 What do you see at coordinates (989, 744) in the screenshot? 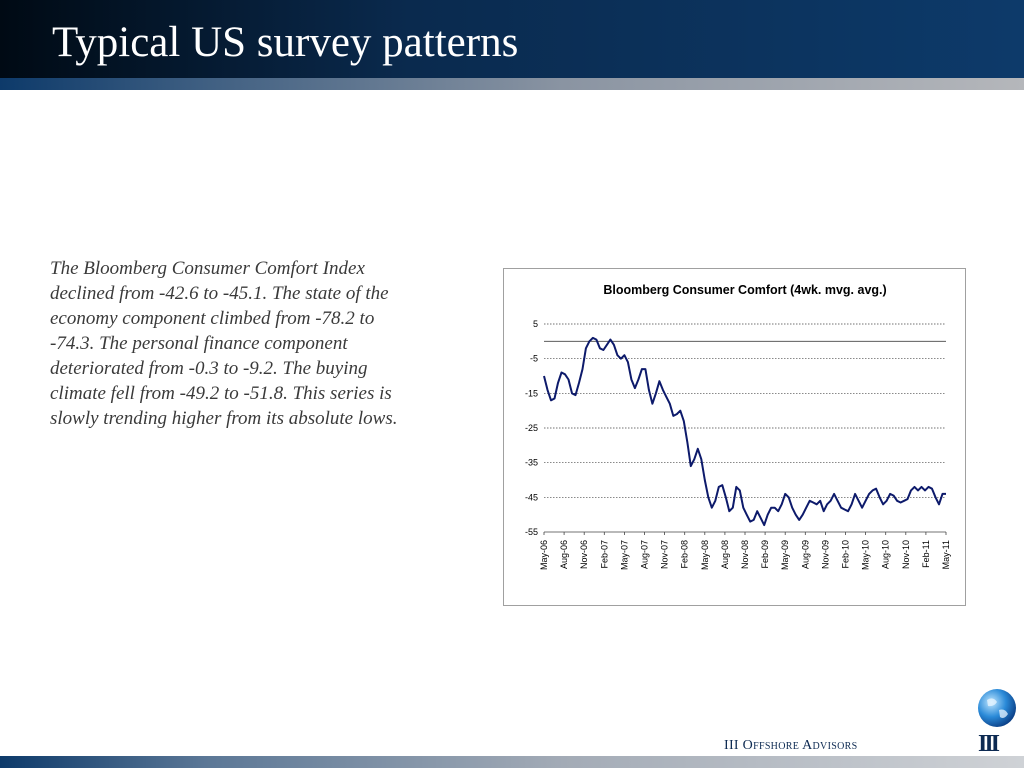
I see `footer-mark: III` at bounding box center [989, 744].